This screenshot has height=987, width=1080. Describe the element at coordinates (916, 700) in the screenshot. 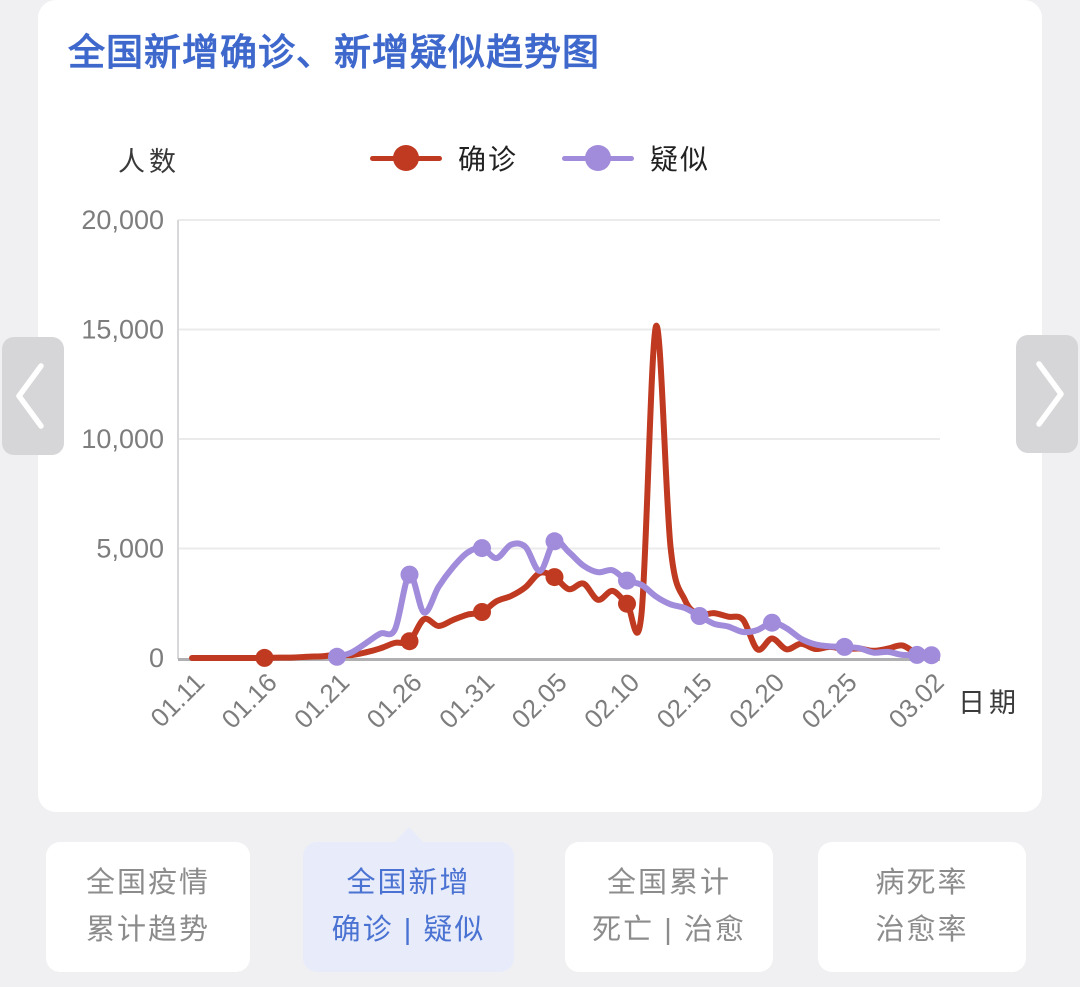

I see `svg-text: 03.02` at that location.